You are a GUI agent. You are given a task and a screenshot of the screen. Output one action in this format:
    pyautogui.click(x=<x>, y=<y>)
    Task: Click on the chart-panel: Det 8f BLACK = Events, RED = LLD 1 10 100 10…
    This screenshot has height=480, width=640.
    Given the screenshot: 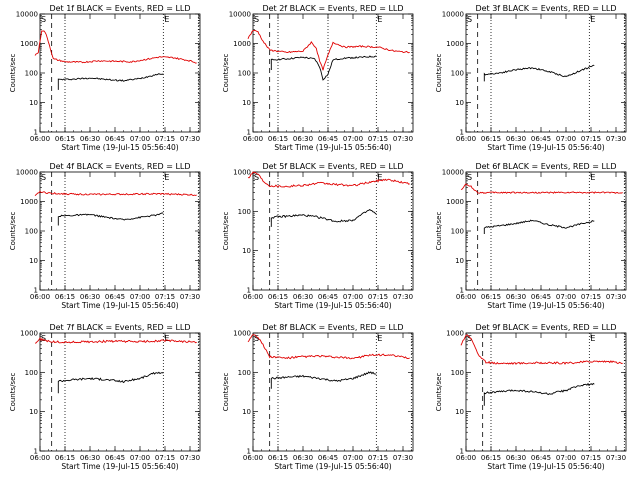 What is the action you would take?
    pyautogui.click(x=318, y=397)
    